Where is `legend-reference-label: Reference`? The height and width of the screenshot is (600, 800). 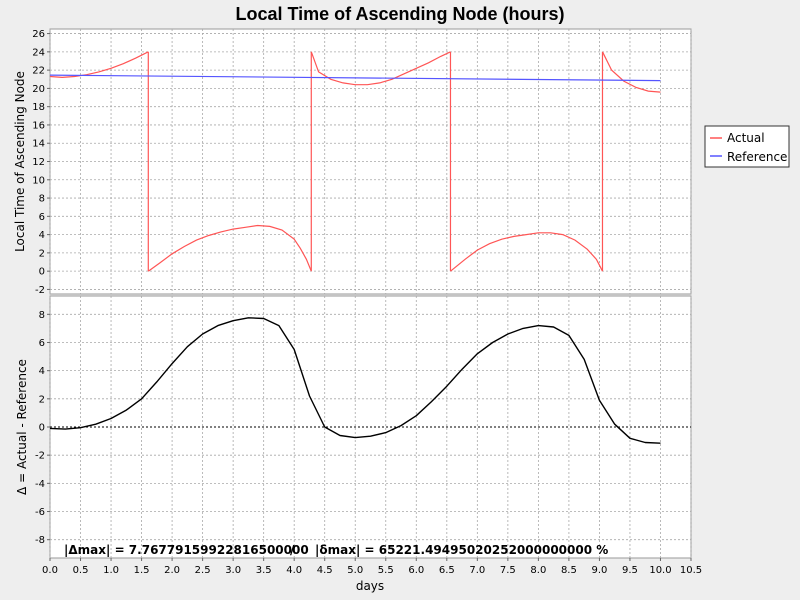 legend-reference-label: Reference is located at coordinates (757, 157).